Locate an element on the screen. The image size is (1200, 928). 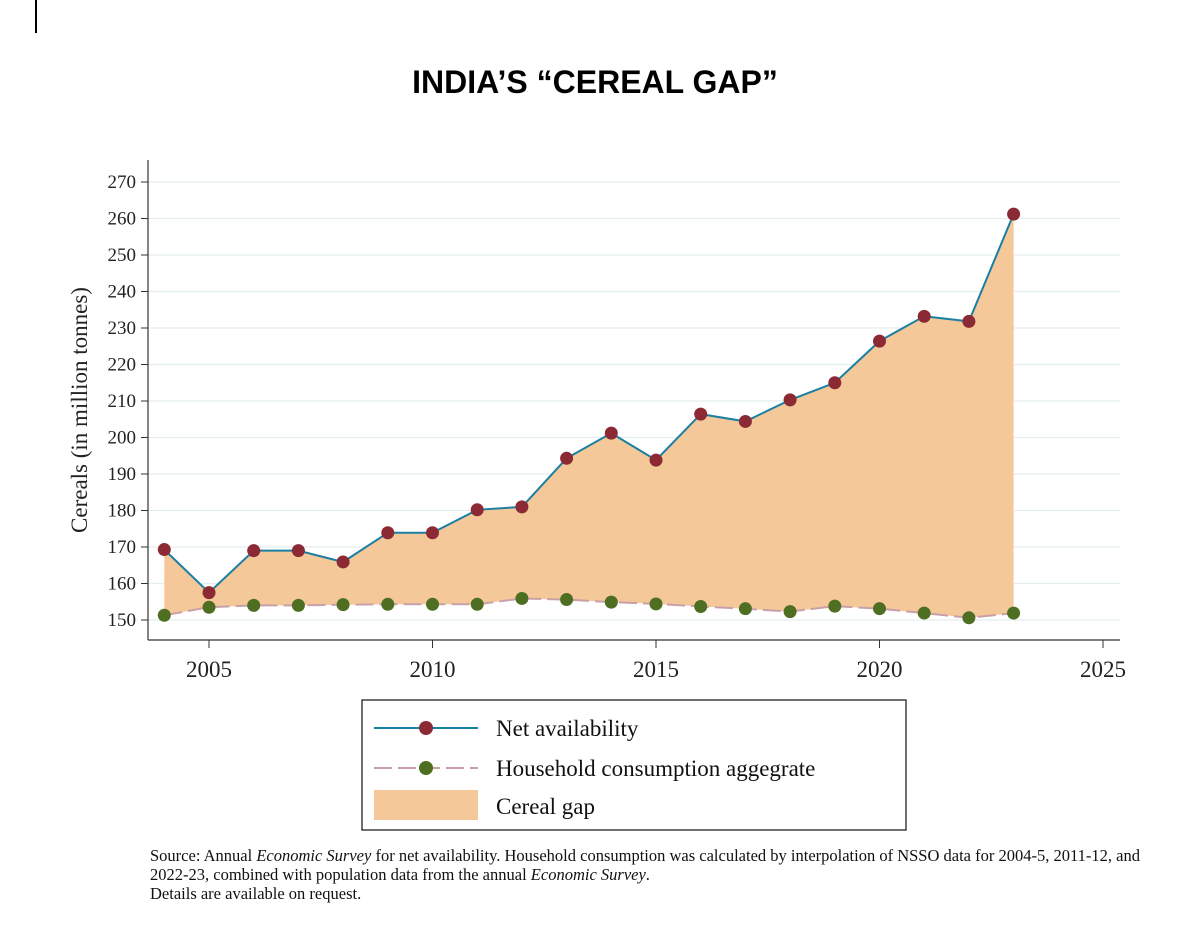
net-availability-point-2014 is located at coordinates (611, 433).